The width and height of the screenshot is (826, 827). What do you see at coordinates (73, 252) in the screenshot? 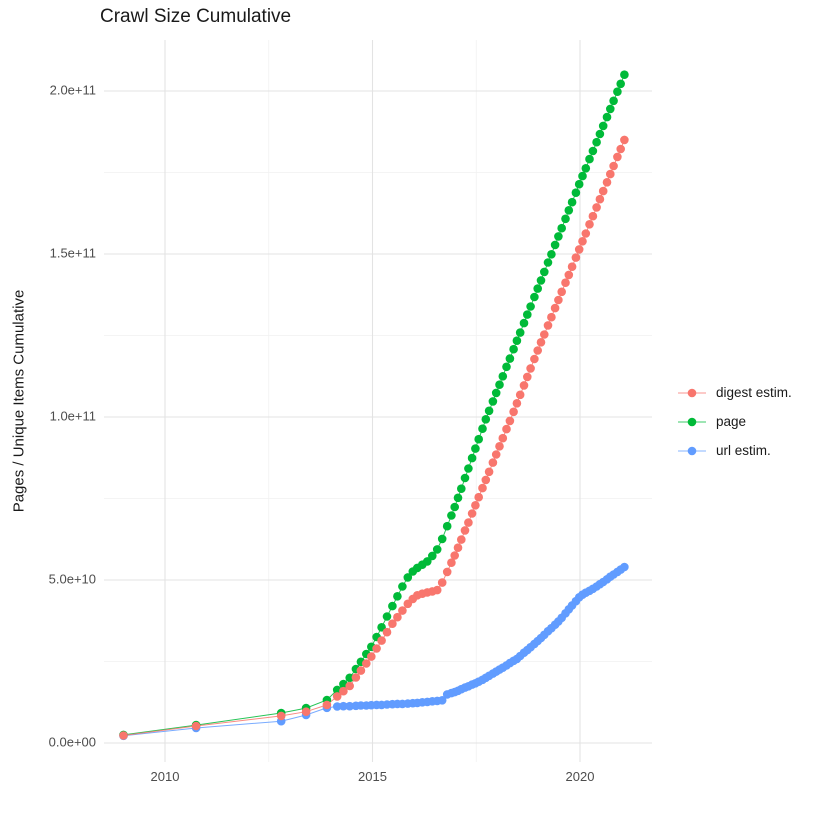
I see `y-tick-label: 1.5e+11` at bounding box center [73, 252].